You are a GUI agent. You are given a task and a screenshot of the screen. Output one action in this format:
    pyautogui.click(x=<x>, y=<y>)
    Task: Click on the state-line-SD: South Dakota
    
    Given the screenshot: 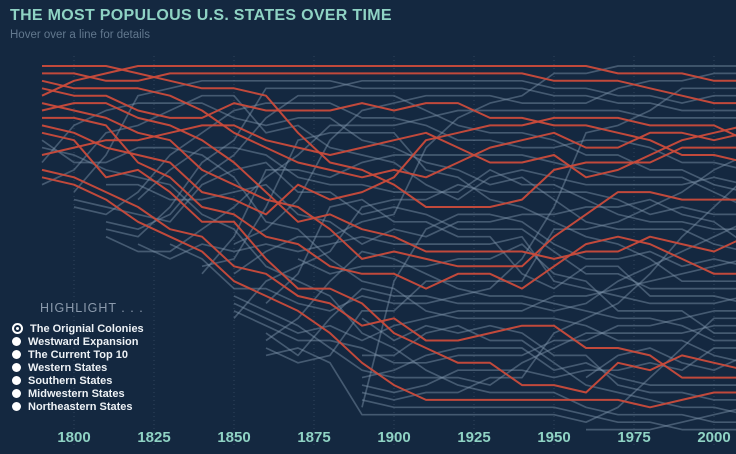 What is the action you would take?
    pyautogui.click(x=548, y=359)
    